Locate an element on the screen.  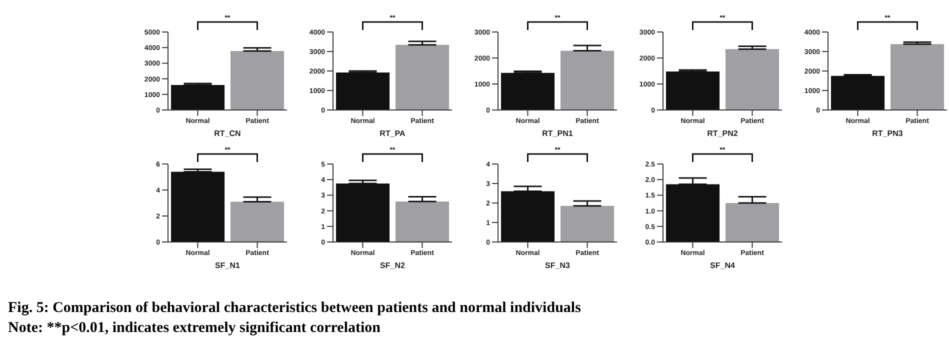
x-axis-title: SF_N1 is located at coordinates (227, 265).